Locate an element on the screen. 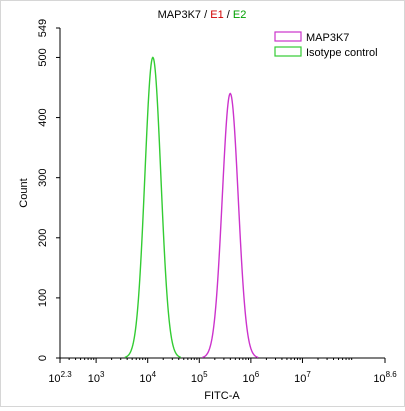 The width and height of the screenshot is (405, 411). histogram-curve-map3k7 is located at coordinates (230, 225).